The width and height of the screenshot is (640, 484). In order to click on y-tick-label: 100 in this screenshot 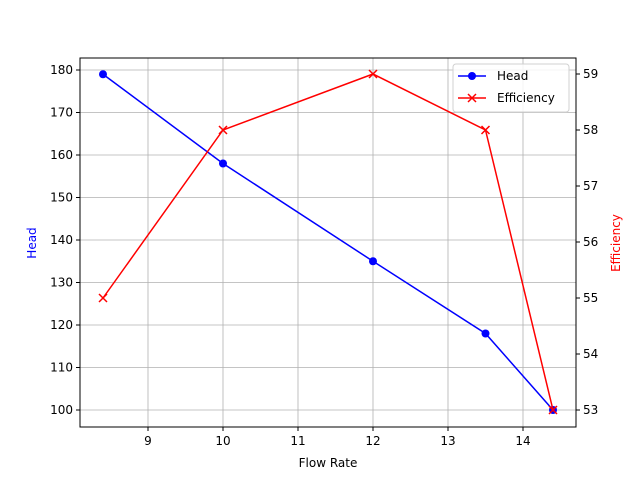, I will do `click(61, 410)`.